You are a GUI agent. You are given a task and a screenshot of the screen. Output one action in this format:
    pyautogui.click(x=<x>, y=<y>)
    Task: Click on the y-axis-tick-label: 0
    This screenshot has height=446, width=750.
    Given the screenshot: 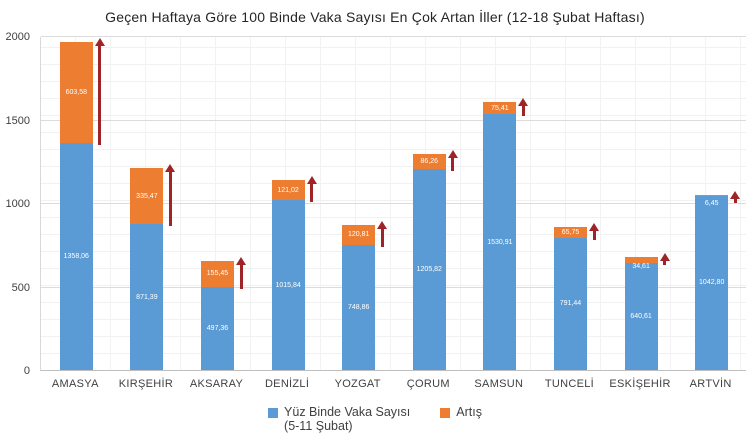 What is the action you would take?
    pyautogui.click(x=26, y=371)
    